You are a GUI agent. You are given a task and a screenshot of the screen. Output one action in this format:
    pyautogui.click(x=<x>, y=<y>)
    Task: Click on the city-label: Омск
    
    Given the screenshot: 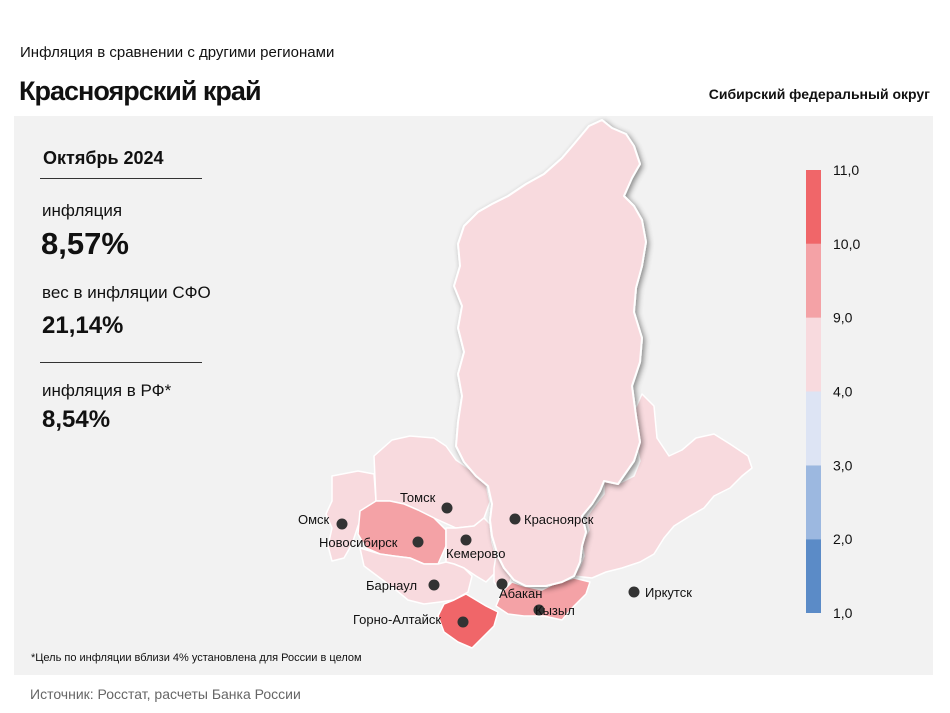 What is the action you would take?
    pyautogui.click(x=314, y=519)
    